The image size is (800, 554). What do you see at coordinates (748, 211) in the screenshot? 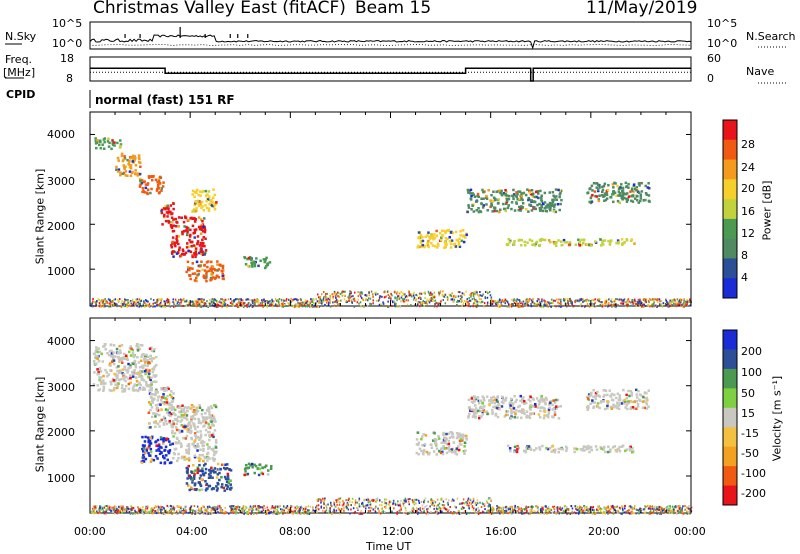
I see `power-cb-tick-3: 16` at bounding box center [748, 211].